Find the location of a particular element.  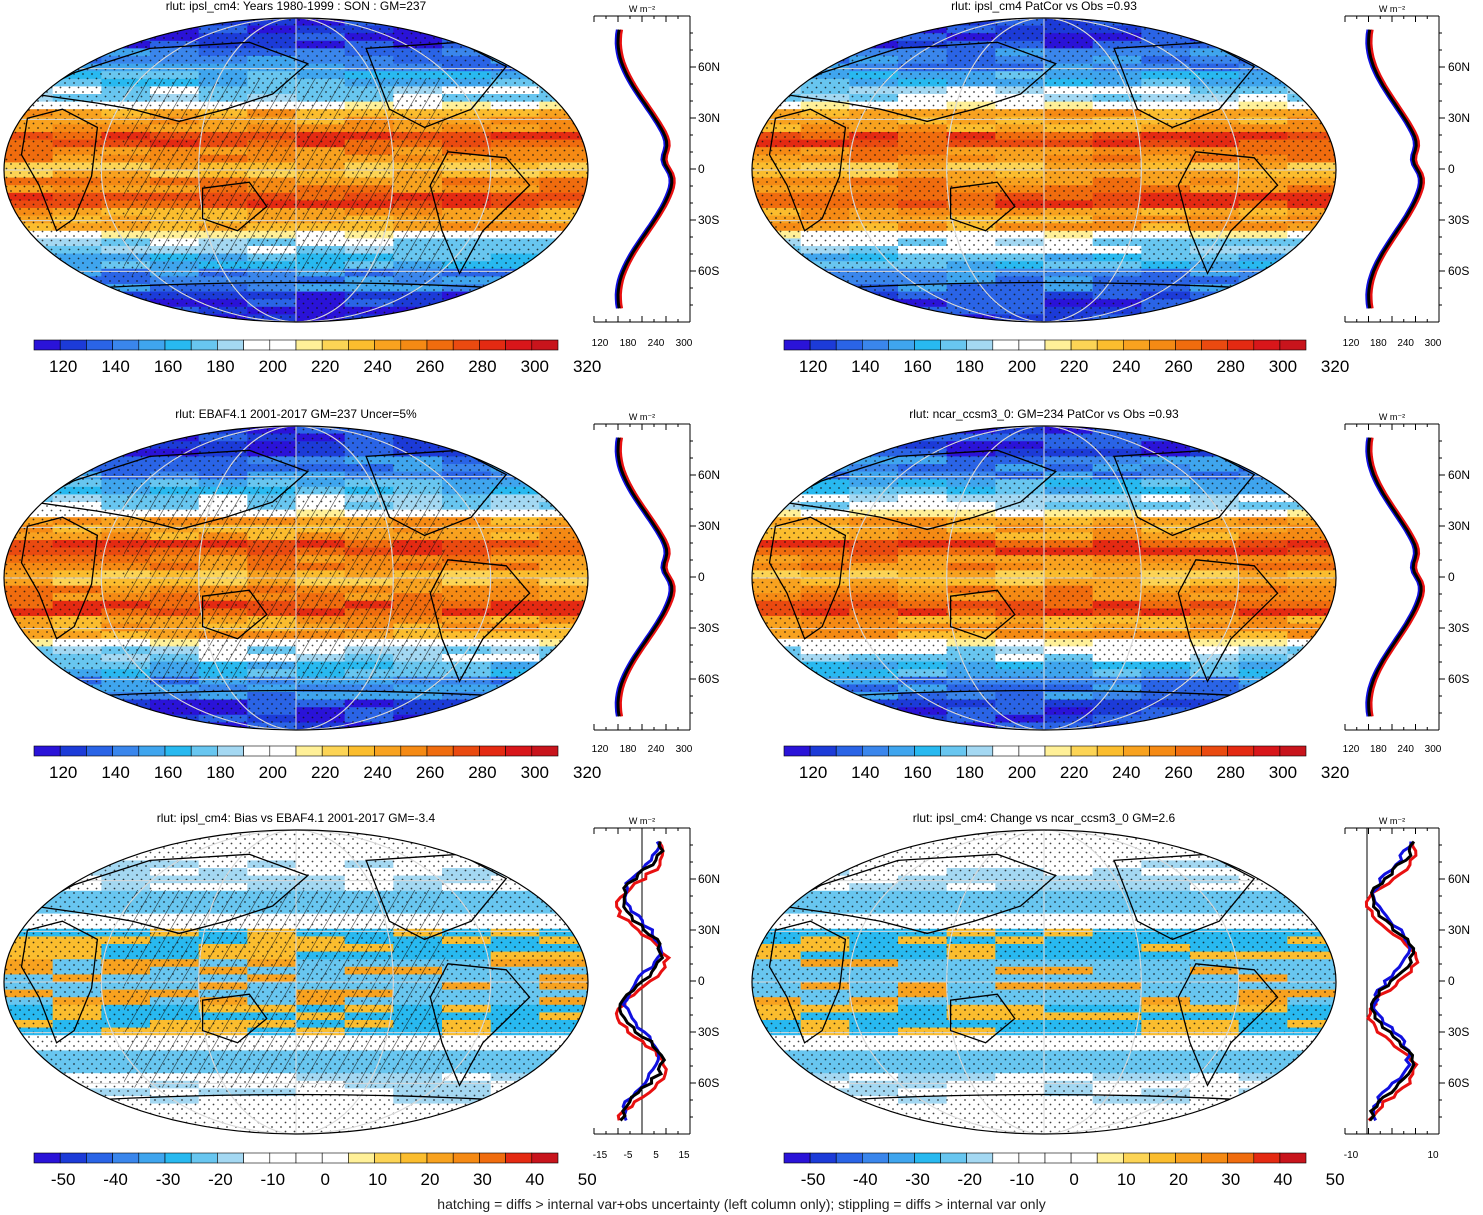

profile-tick-label: 180 is located at coordinates (628, 343).